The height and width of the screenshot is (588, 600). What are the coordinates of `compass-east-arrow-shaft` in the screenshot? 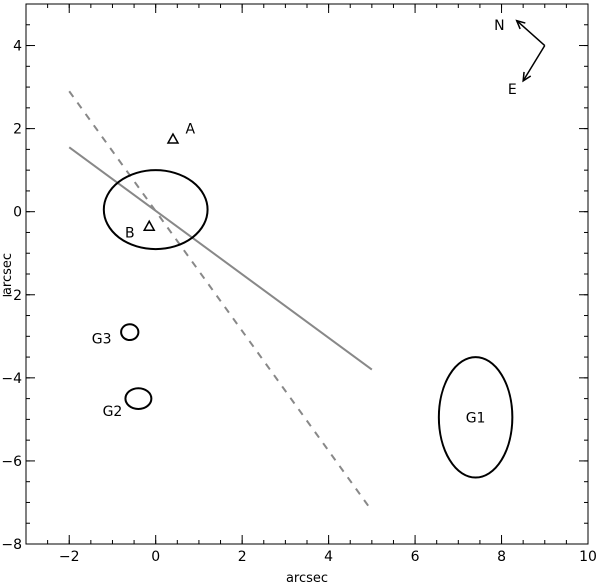 It's located at (534, 63).